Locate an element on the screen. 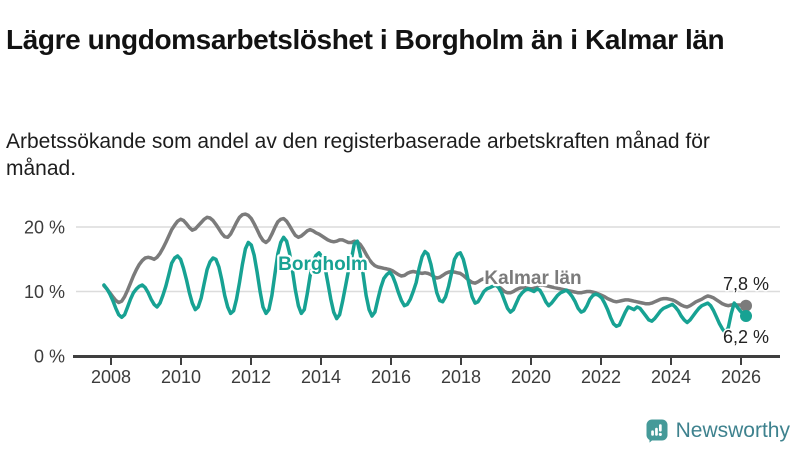  brand-name: Newsworthy is located at coordinates (732, 430).